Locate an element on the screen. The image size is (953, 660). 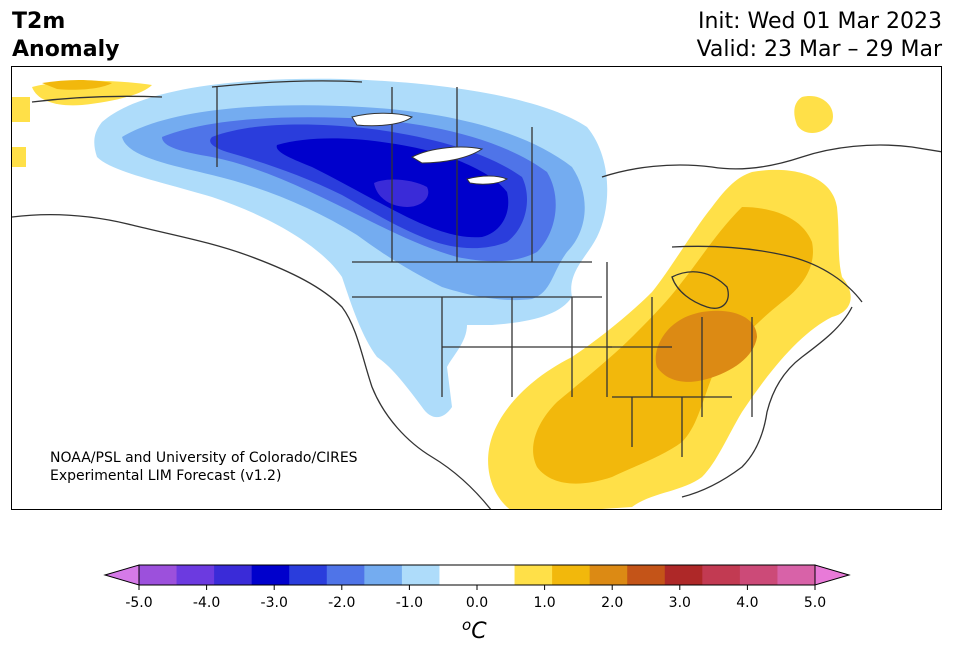
colorbar-tick-label: 1.0 is located at coordinates (544, 603).